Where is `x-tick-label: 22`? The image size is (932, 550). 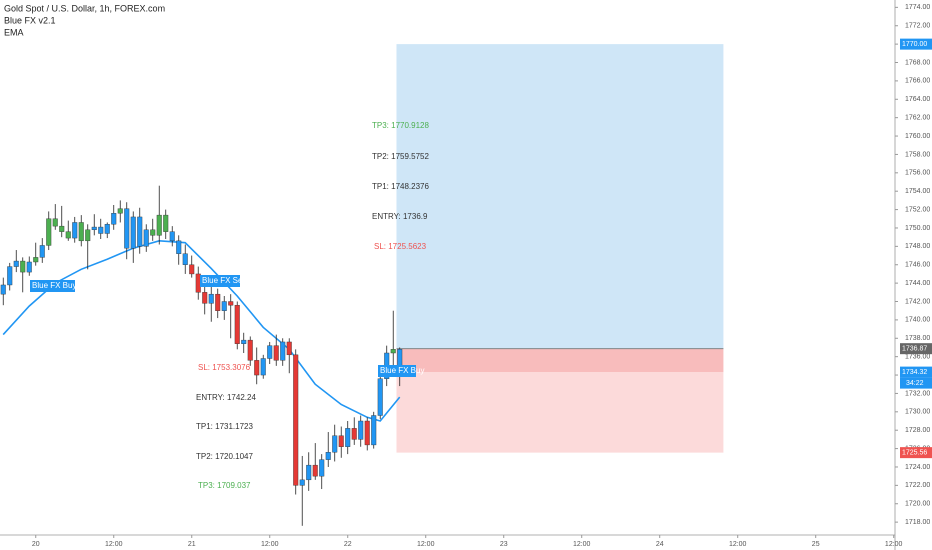 x-tick-label: 22 is located at coordinates (348, 544).